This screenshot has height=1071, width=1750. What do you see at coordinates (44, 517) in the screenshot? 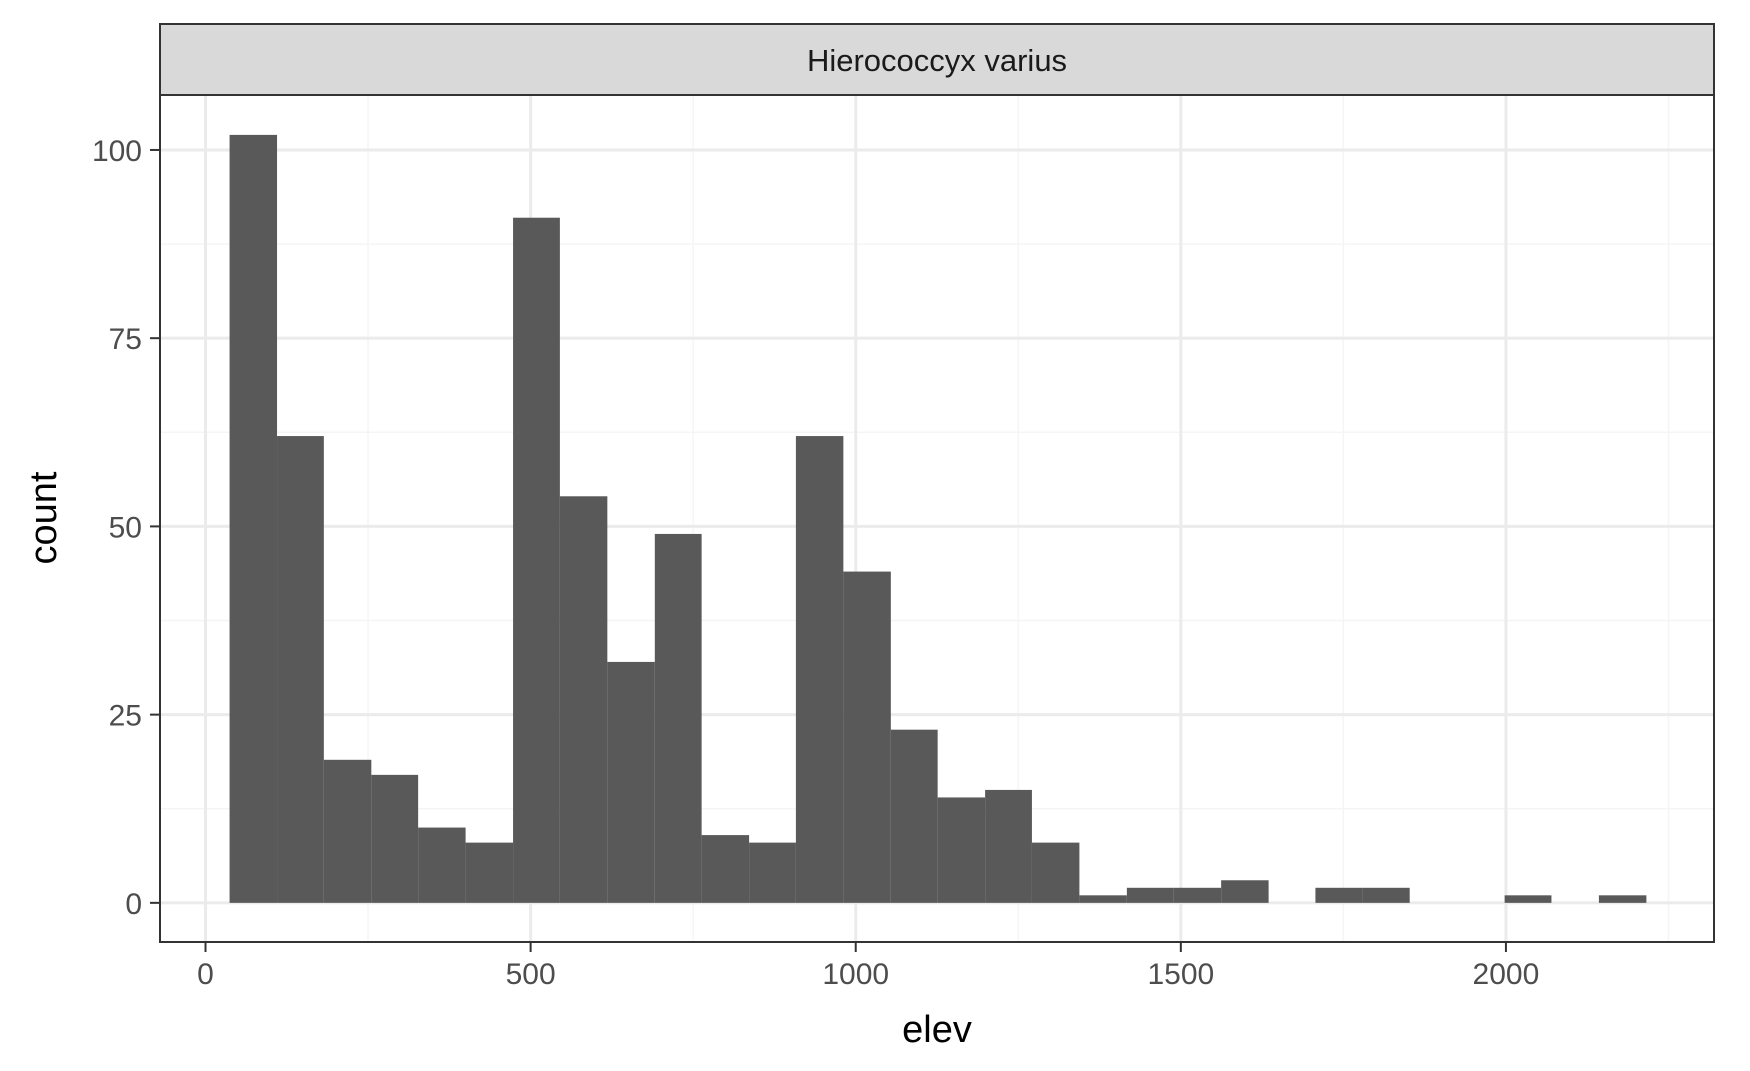
I see `y-axis-title: count` at bounding box center [44, 517].